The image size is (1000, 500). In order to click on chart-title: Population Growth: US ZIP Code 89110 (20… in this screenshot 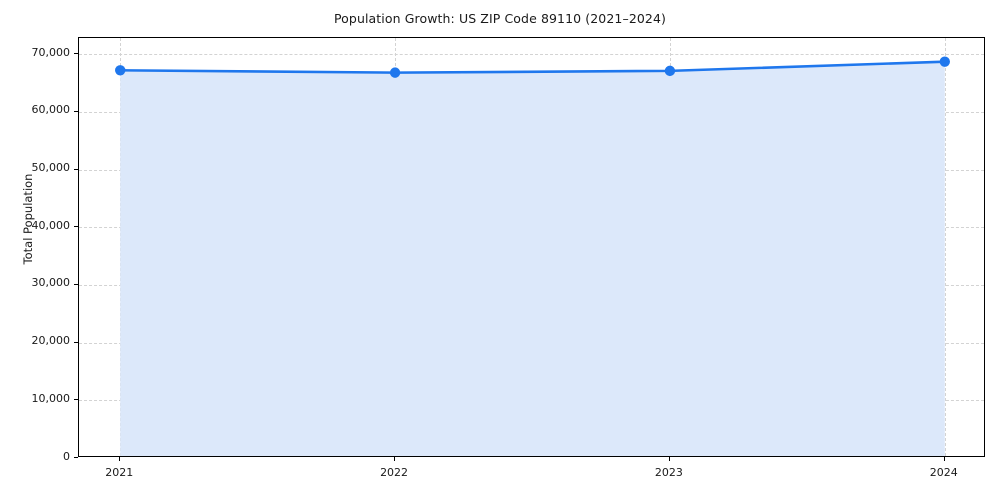, I will do `click(500, 18)`.